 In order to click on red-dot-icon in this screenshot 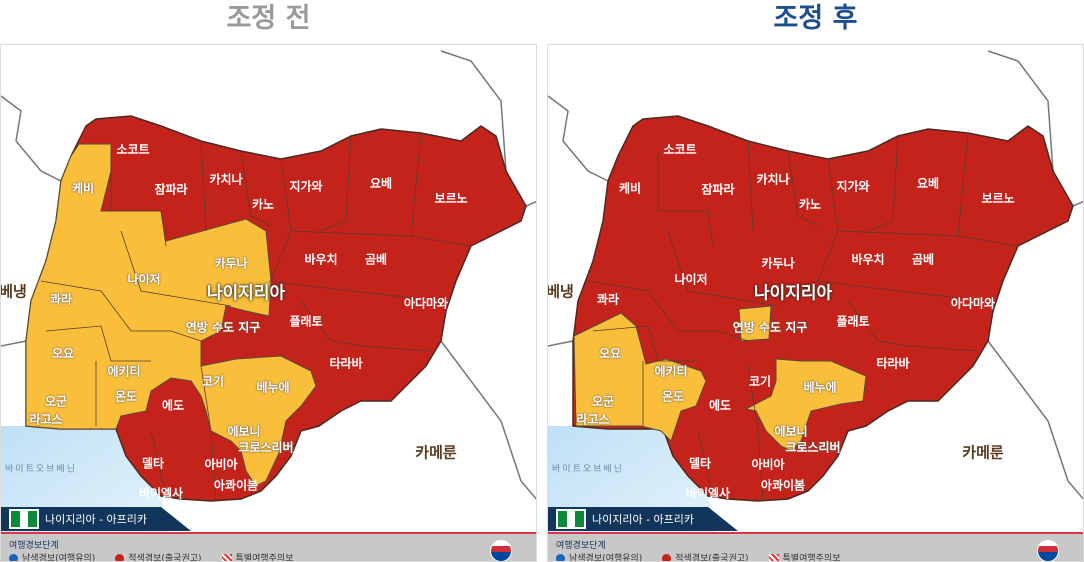, I will do `click(120, 557)`.